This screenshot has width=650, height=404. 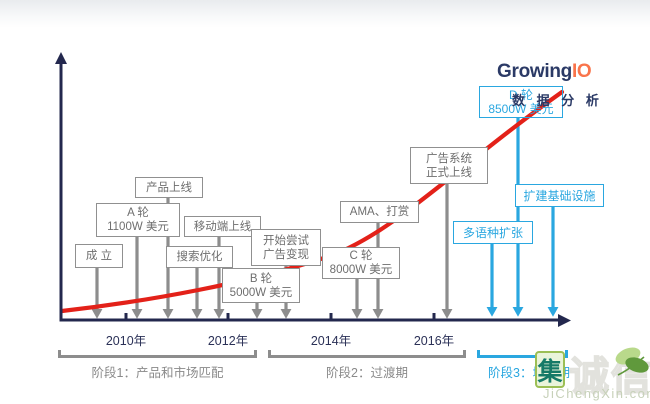 I want to click on year-label-2010: 2010年, so click(x=126, y=341).